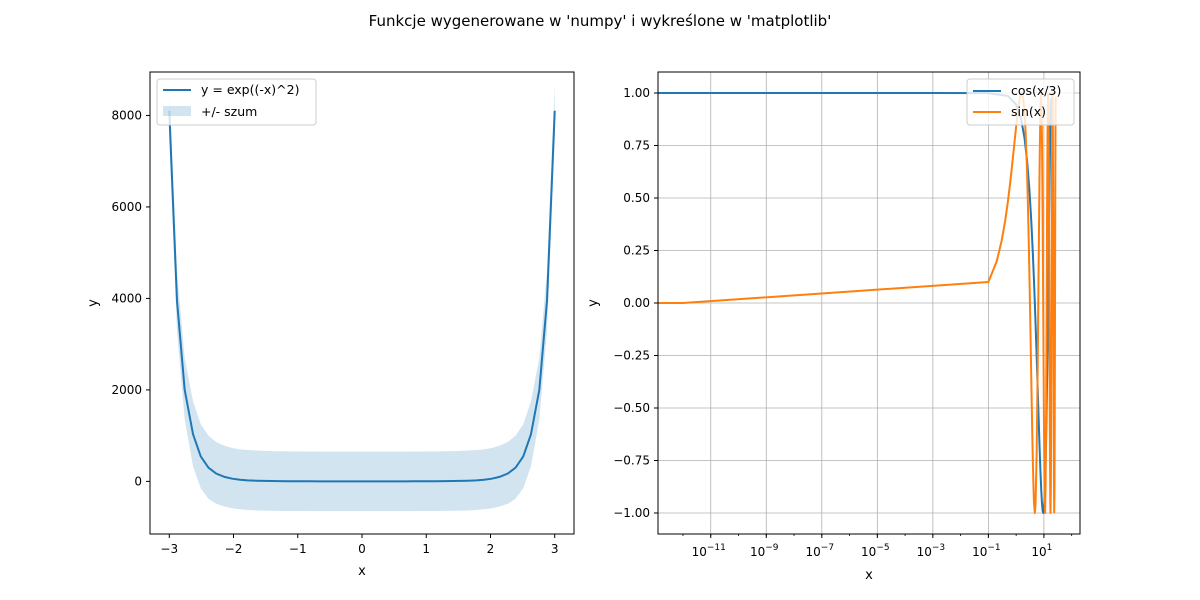 The height and width of the screenshot is (600, 1200). I want to click on y-tick-label: −0.50, so click(631, 408).